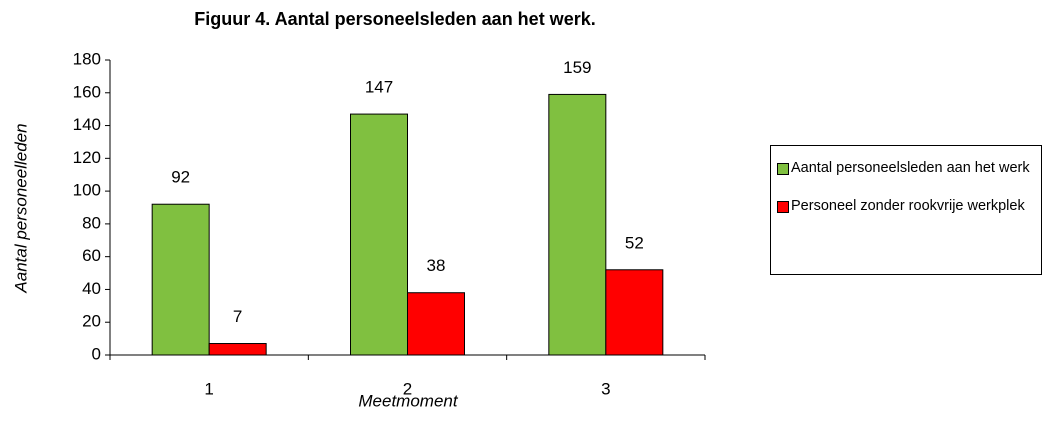 Image resolution: width=1053 pixels, height=438 pixels. What do you see at coordinates (87, 124) in the screenshot?
I see `y-tick-label: 140` at bounding box center [87, 124].